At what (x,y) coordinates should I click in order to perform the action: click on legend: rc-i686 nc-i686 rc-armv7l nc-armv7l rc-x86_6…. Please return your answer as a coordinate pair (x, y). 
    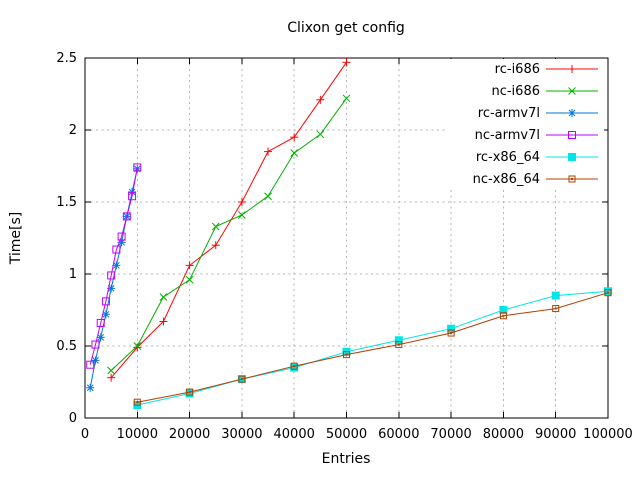
    Looking at the image, I should click on (526, 124).